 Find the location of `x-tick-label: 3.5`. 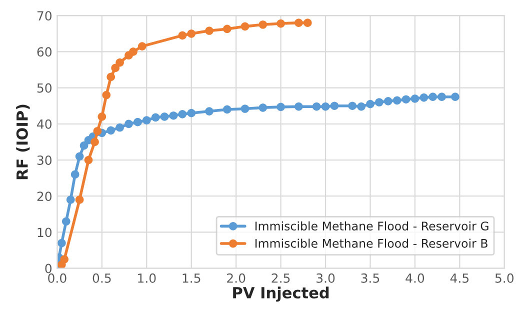

x-tick-label: 3.5 is located at coordinates (370, 278).